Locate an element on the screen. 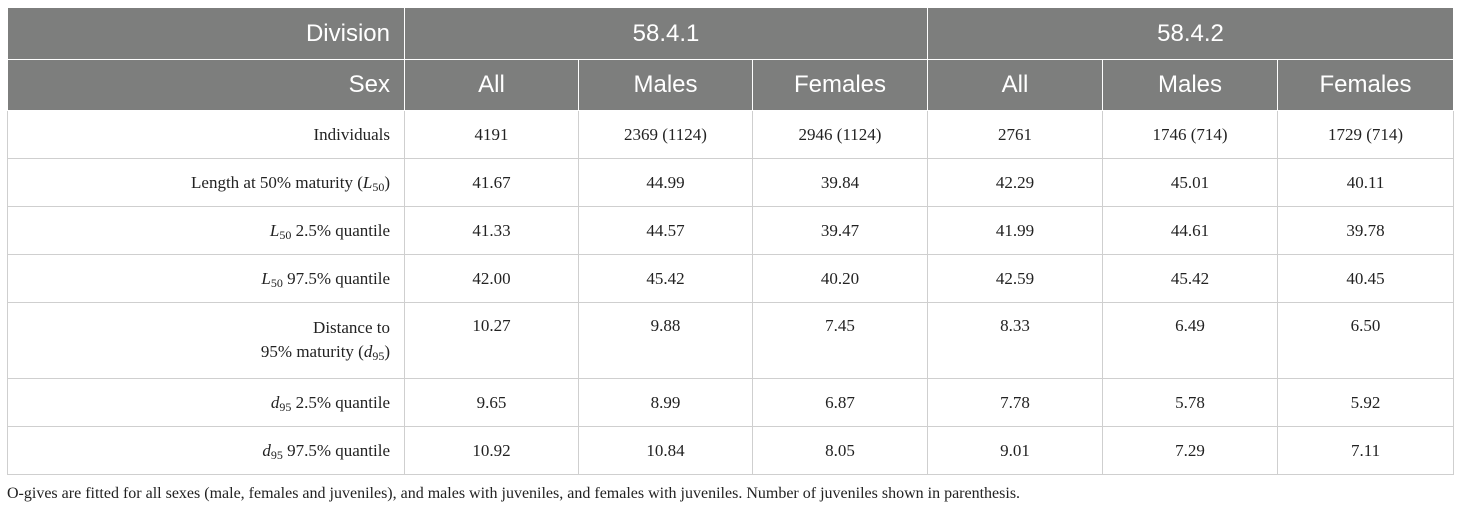 Image resolution: width=1460 pixels, height=514 pixels. row-label: d95 97.5% quantile is located at coordinates (206, 450).